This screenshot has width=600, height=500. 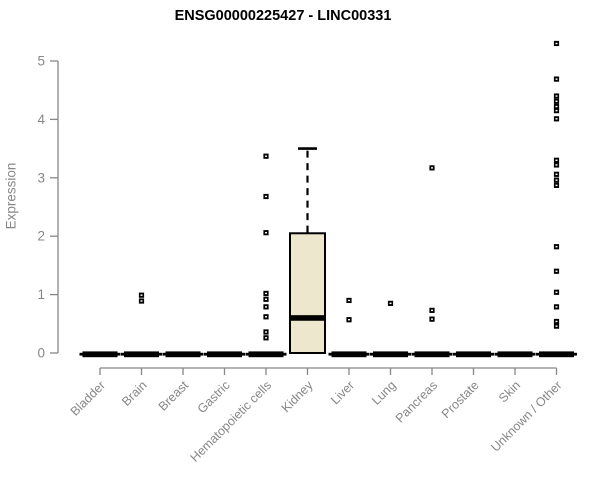 What do you see at coordinates (509, 391) in the screenshot?
I see `x-tick-label: Skin` at bounding box center [509, 391].